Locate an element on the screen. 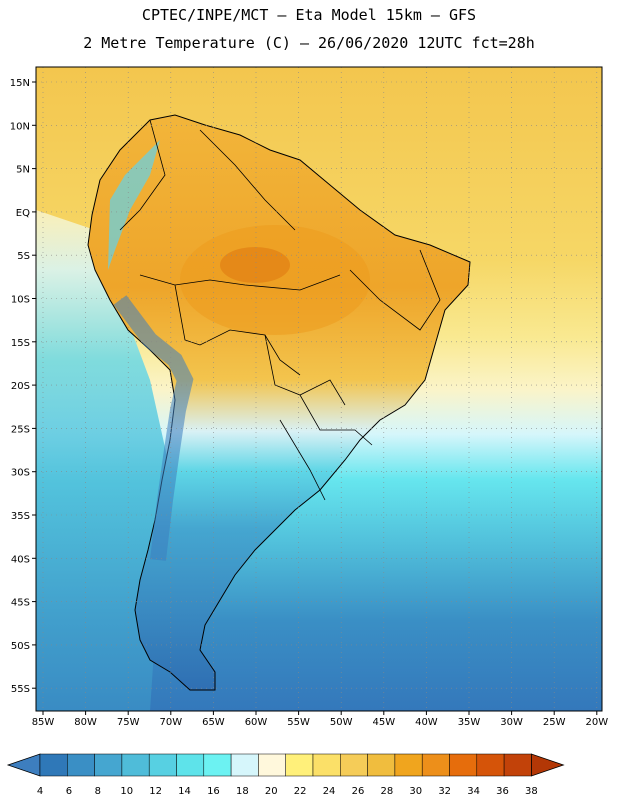 This screenshot has height=800, width=618. hot-spot is located at coordinates (255, 265).